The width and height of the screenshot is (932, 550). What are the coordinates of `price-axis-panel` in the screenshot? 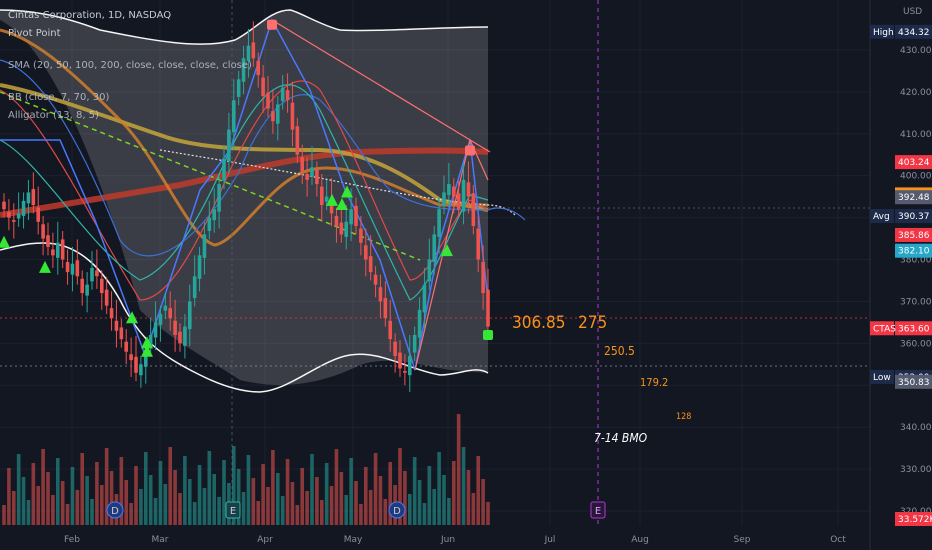 It's located at (901, 275).